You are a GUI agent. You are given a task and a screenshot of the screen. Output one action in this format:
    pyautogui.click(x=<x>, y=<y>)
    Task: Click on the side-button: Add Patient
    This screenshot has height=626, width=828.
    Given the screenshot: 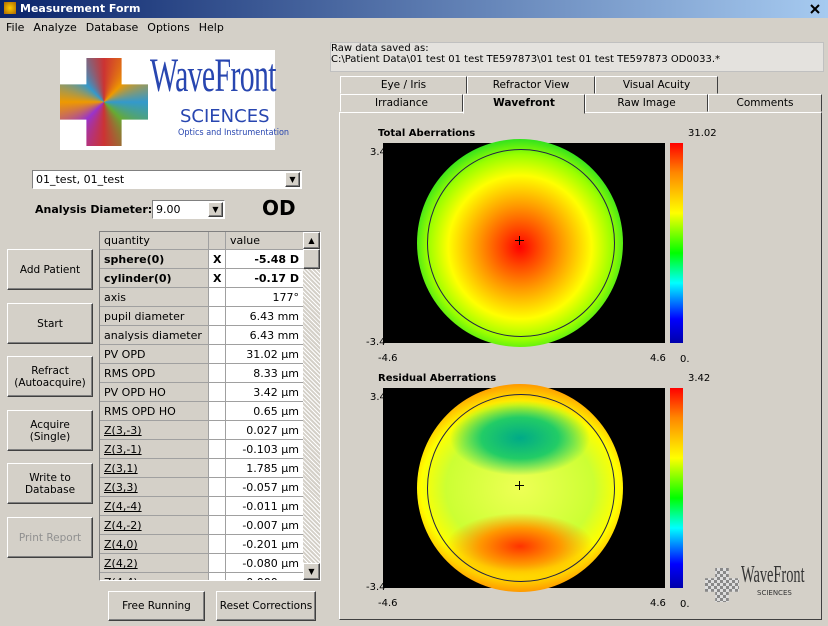 What is the action you would take?
    pyautogui.click(x=50, y=269)
    